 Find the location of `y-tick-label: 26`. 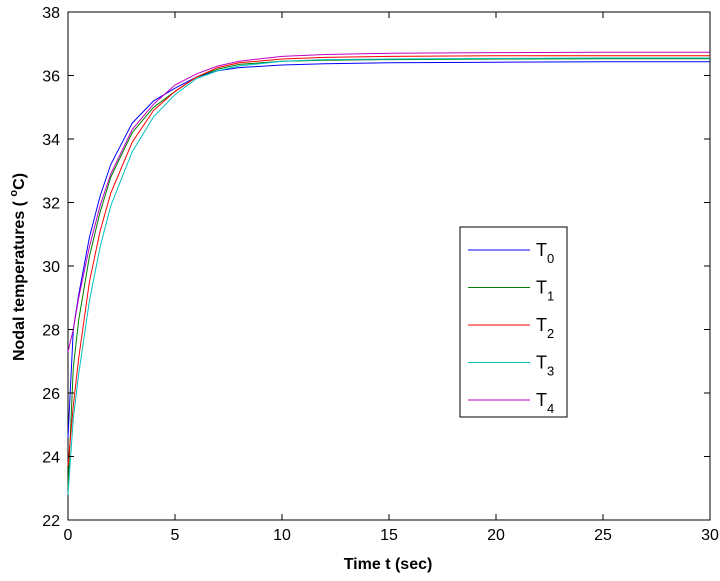

y-tick-label: 26 is located at coordinates (51, 394).